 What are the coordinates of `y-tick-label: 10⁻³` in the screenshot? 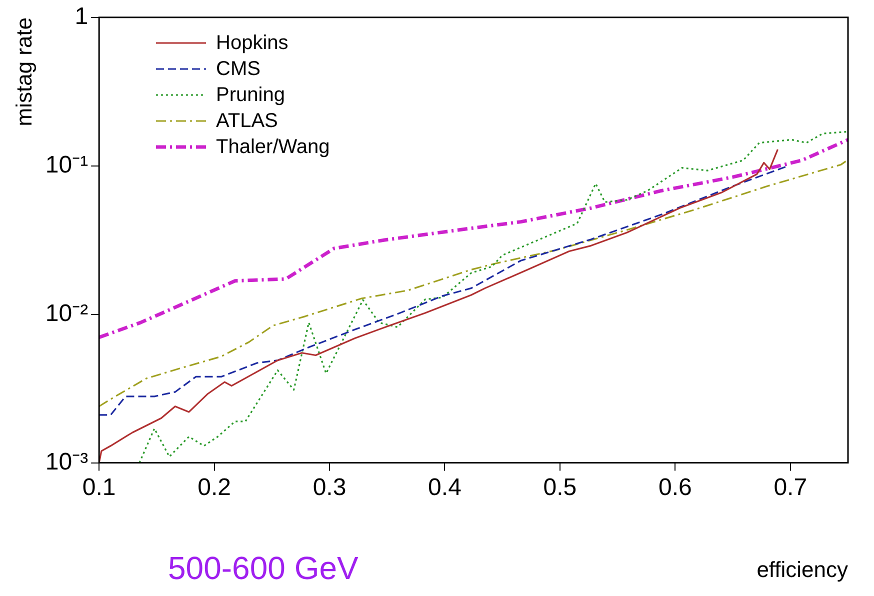 It's located at (66, 462).